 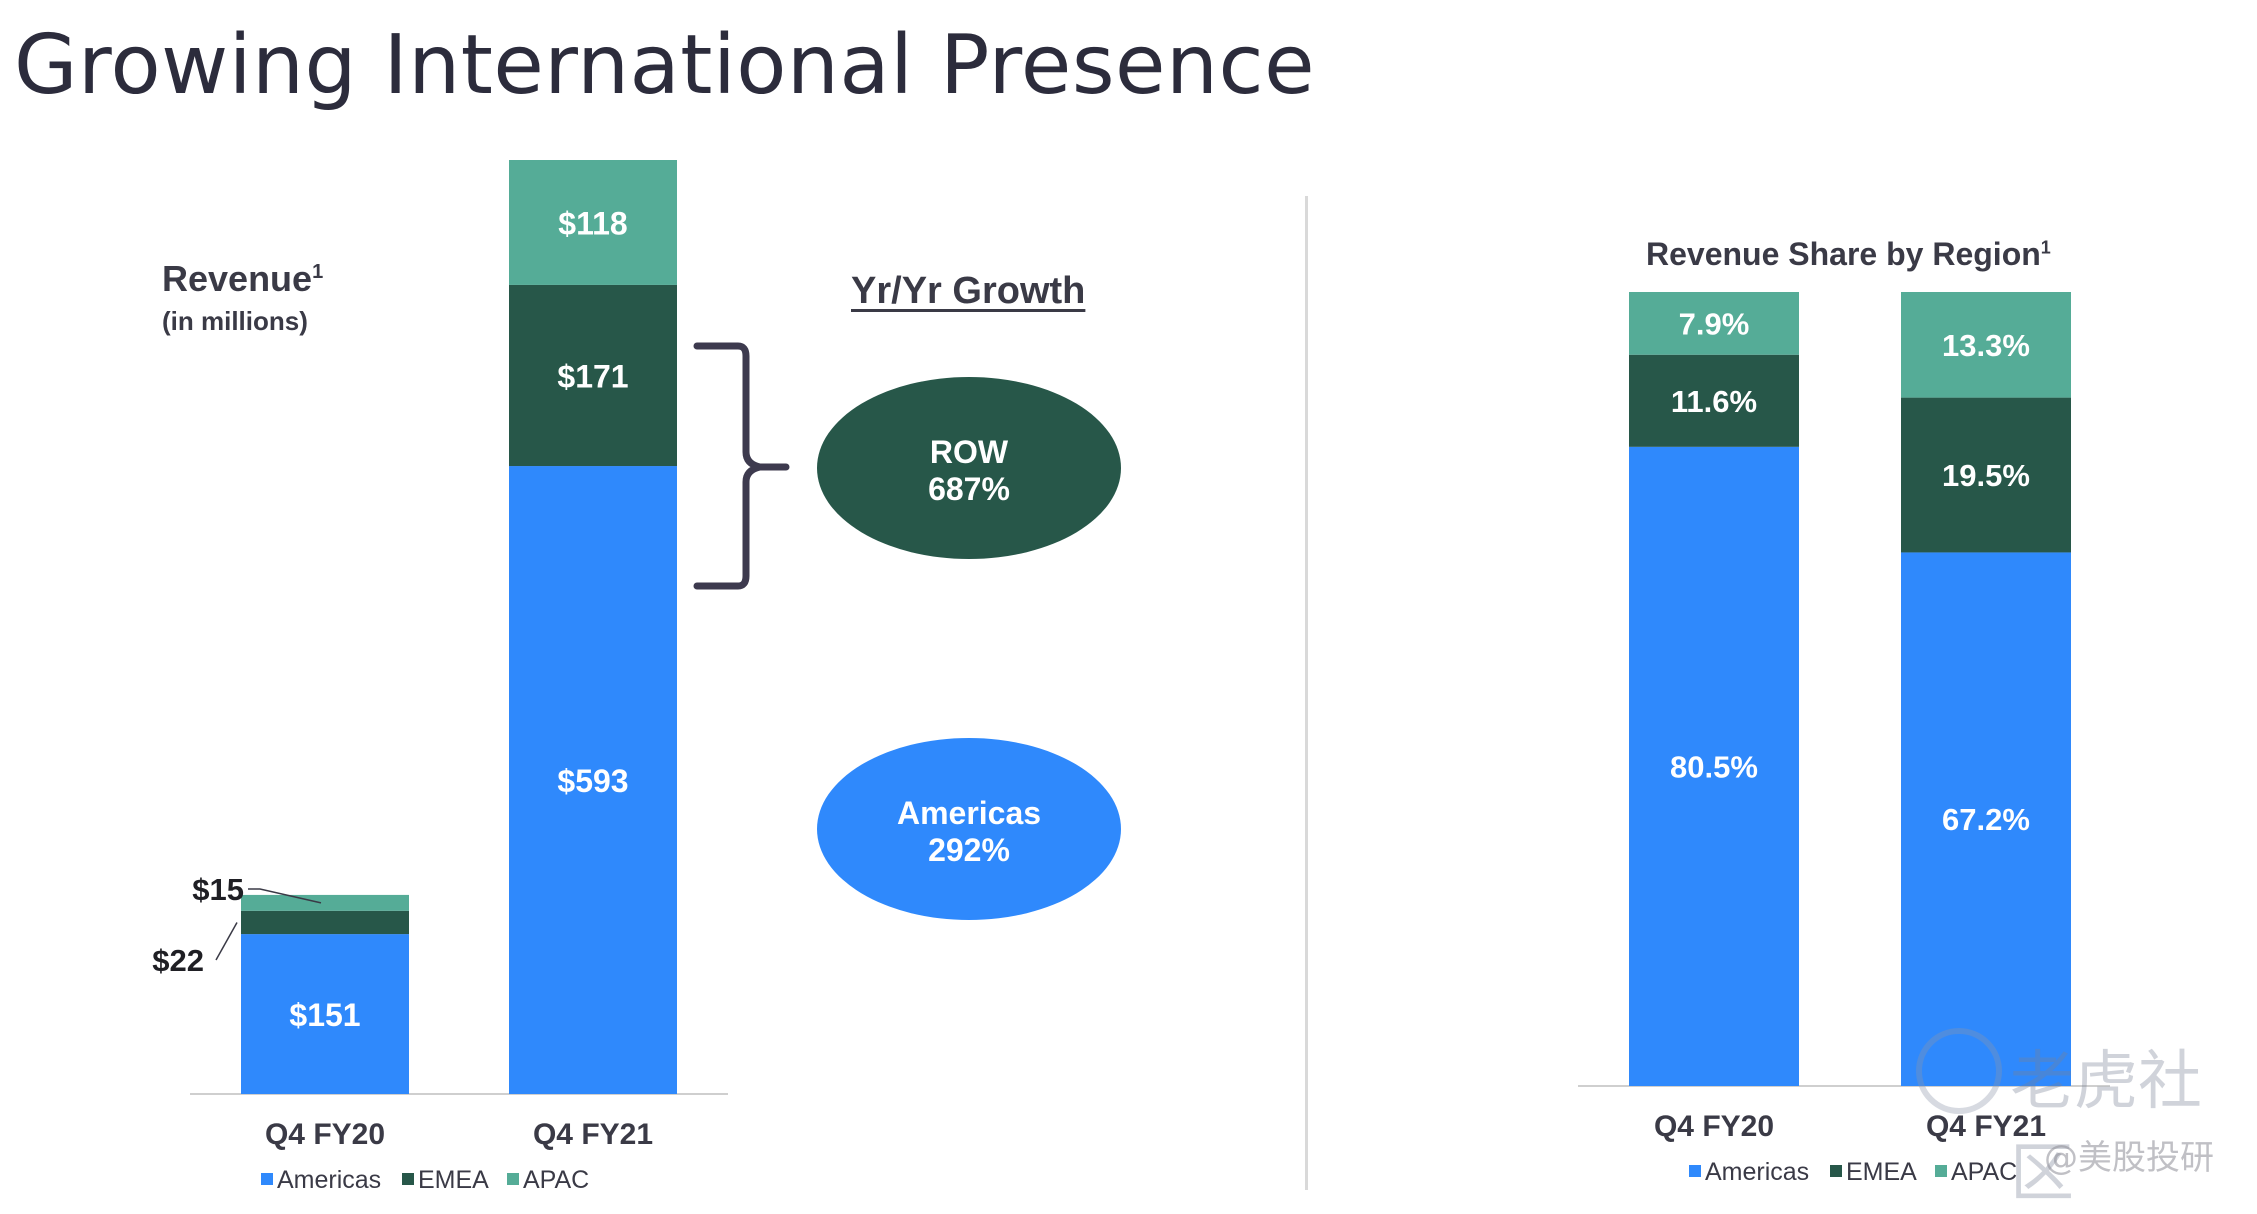 I want to click on tiger-logo-icon, so click(x=1959, y=1071).